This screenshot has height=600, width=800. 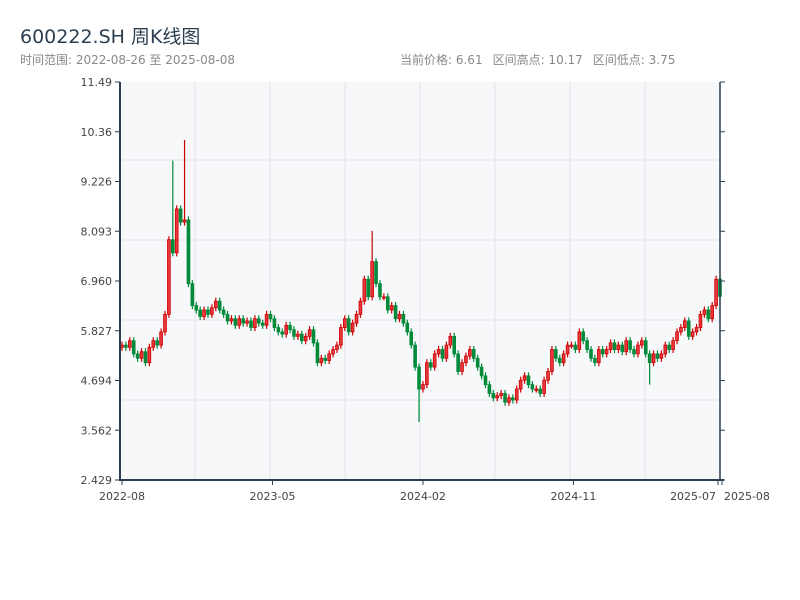 I want to click on y-tick-label: 4.694, so click(x=97, y=381).